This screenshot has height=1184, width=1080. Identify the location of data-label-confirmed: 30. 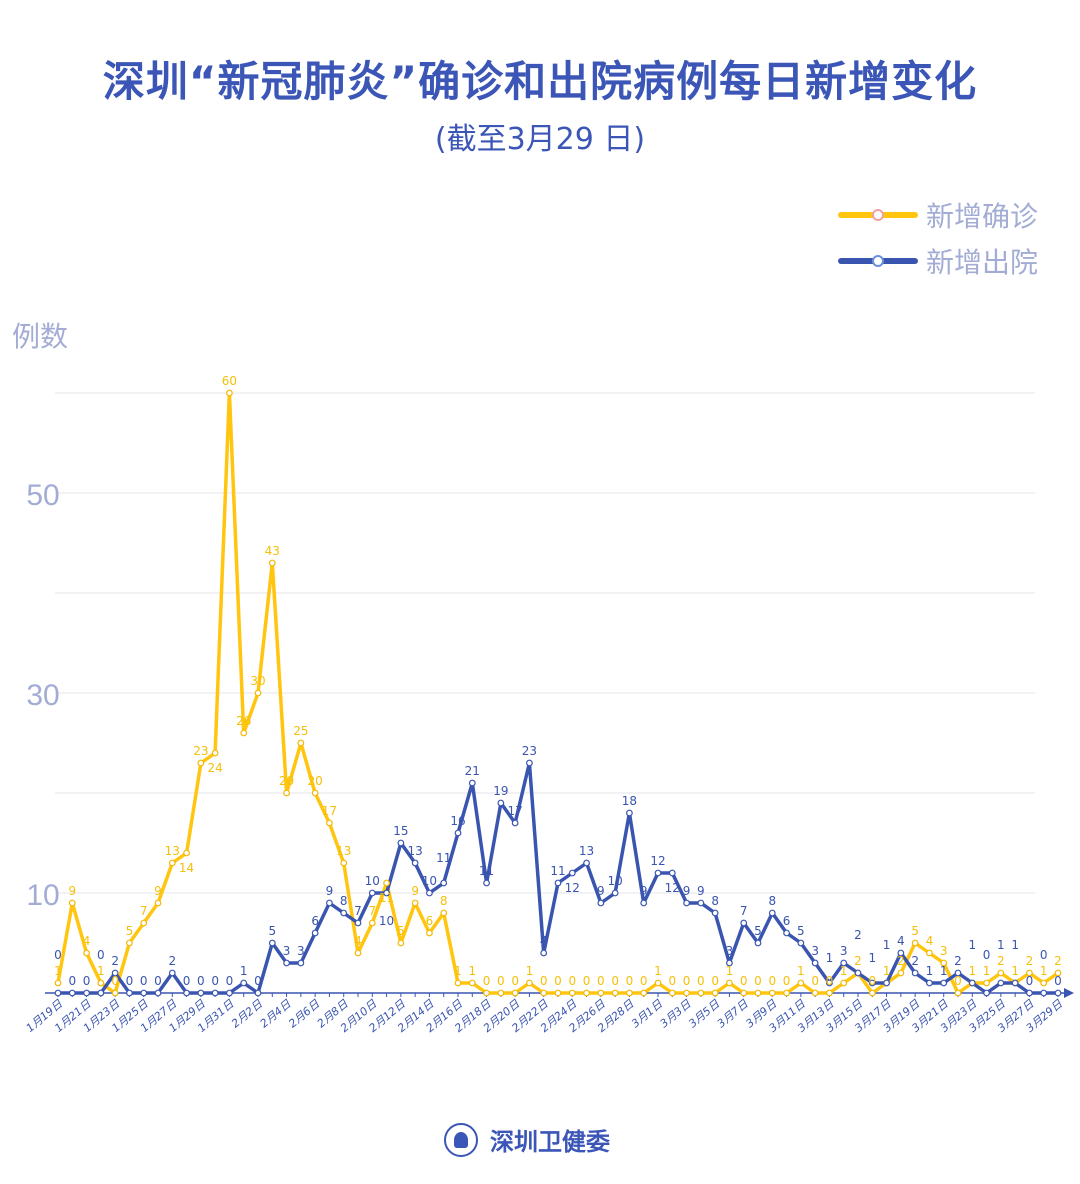
(257, 681).